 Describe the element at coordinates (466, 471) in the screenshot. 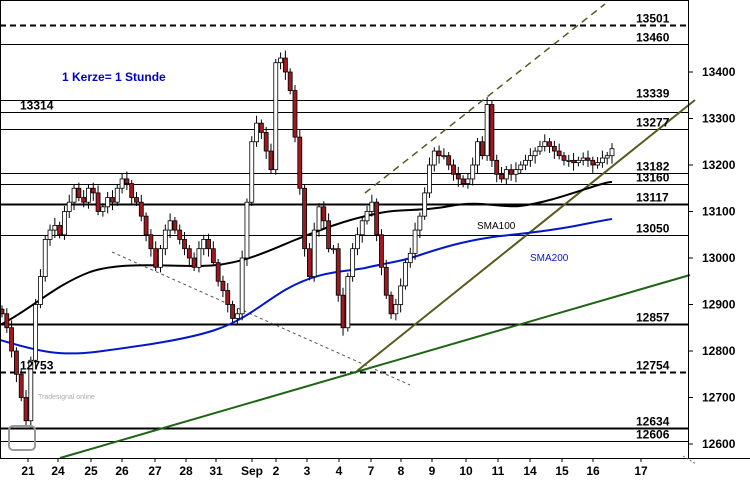

I see `x-tick-label: 10` at that location.